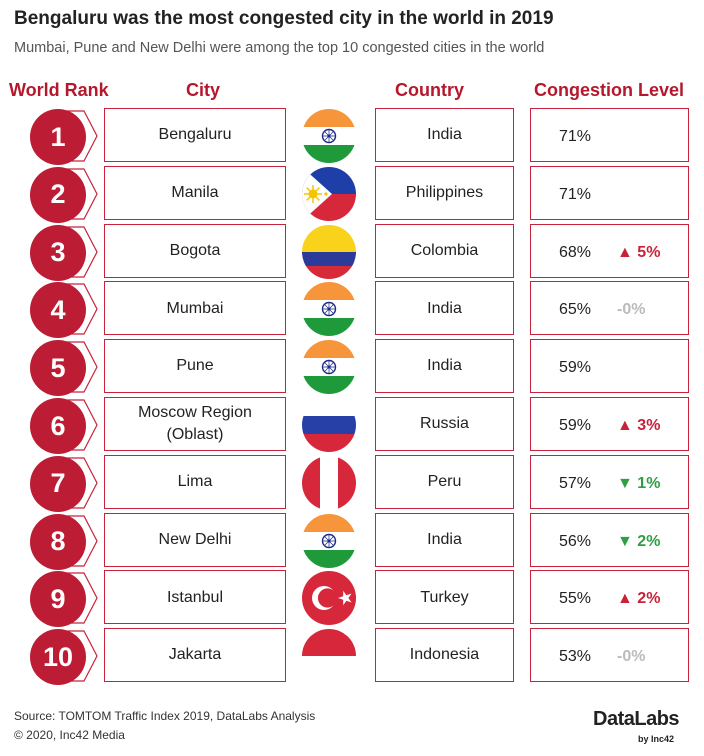 The image size is (704, 756). I want to click on change-down: ▼ 1%, so click(638, 484).